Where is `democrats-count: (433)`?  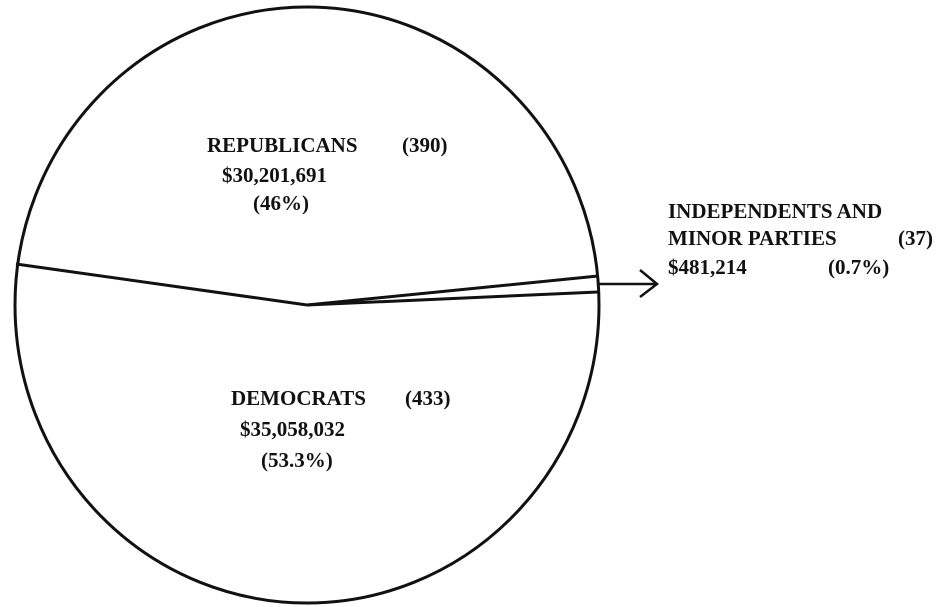 democrats-count: (433) is located at coordinates (428, 398).